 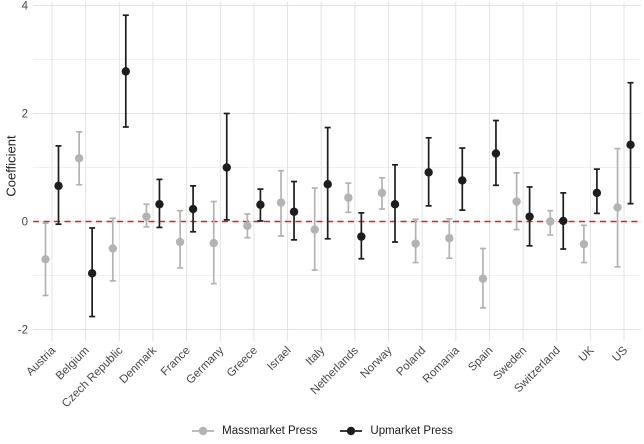 I want to click on x-tick-label: Norway, so click(x=377, y=362).